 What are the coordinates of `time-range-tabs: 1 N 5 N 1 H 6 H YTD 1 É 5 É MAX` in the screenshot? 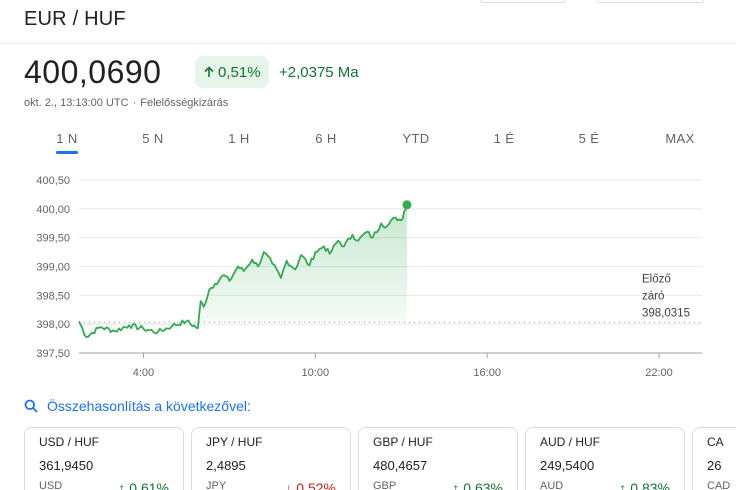 It's located at (368, 139).